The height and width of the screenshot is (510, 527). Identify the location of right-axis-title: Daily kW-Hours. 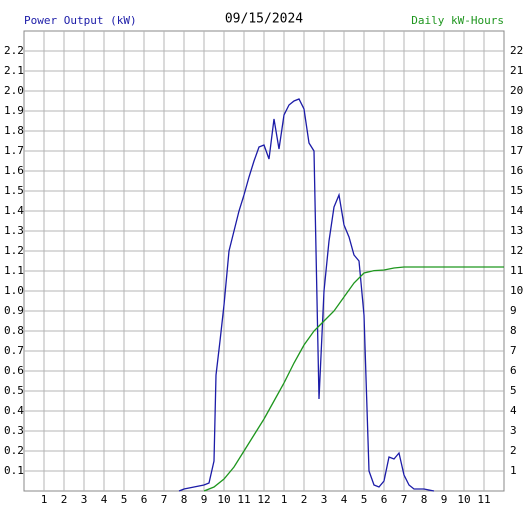
(457, 20).